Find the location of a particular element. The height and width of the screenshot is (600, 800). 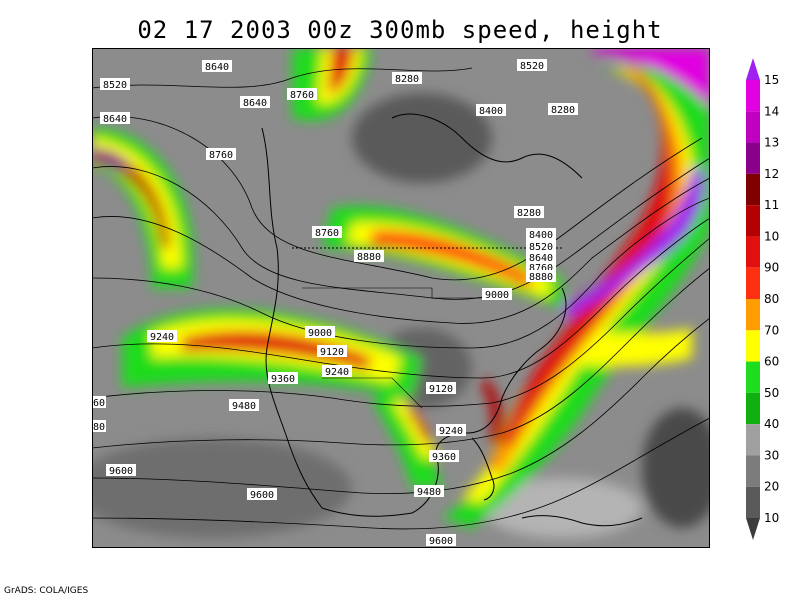

colorbar-tick-label: 70 is located at coordinates (771, 330).